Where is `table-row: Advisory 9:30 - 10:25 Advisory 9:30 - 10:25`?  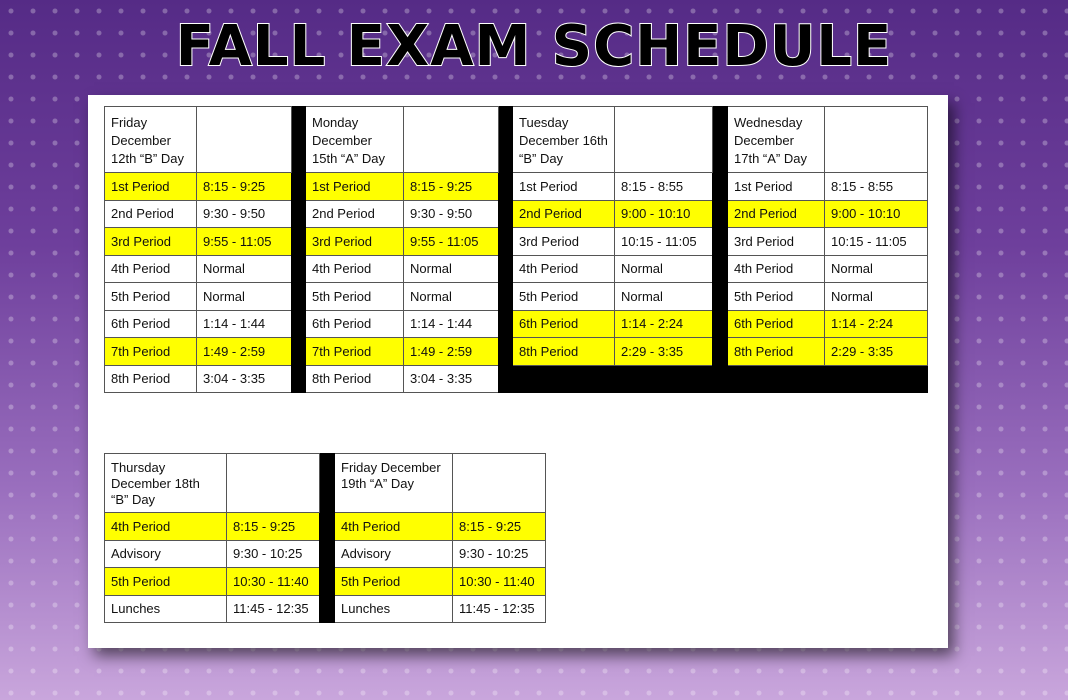
table-row: Advisory 9:30 - 10:25 Advisory 9:30 - 10:25 is located at coordinates (325, 553).